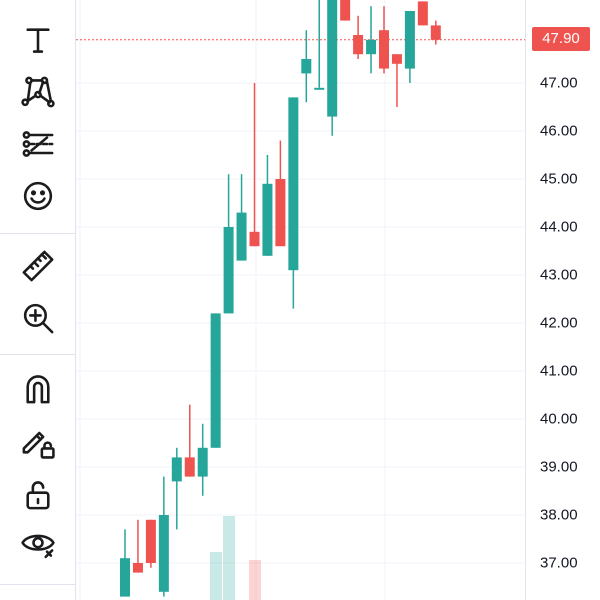 This screenshot has width=600, height=600. I want to click on toolbar-border, so click(75, 300).